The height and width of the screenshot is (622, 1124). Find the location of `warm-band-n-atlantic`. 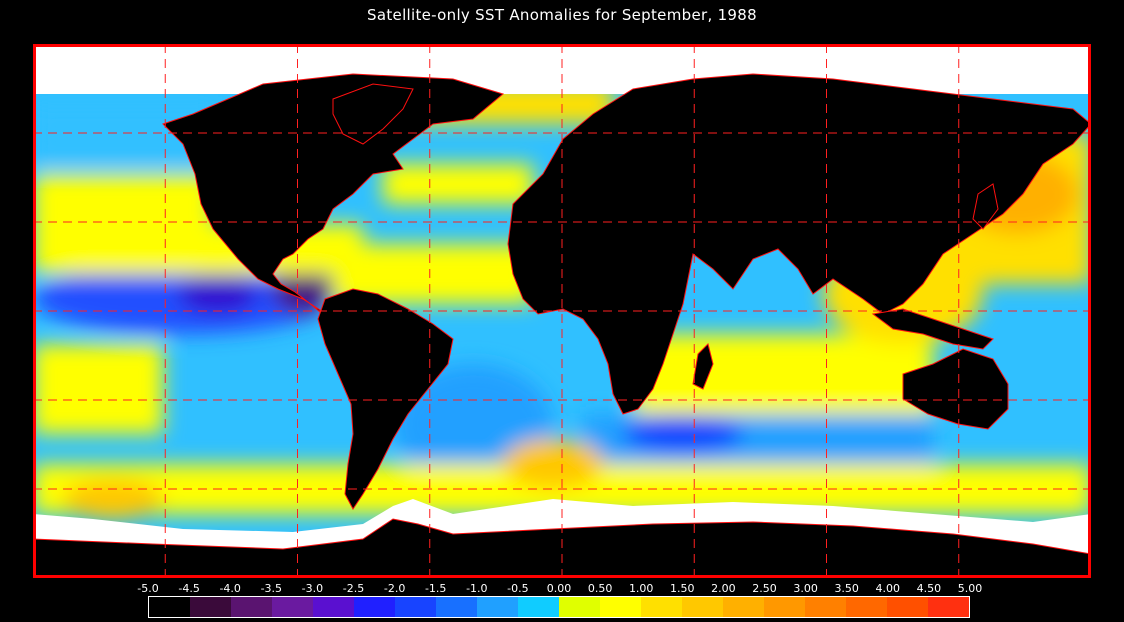

warm-band-n-atlantic is located at coordinates (458, 184).